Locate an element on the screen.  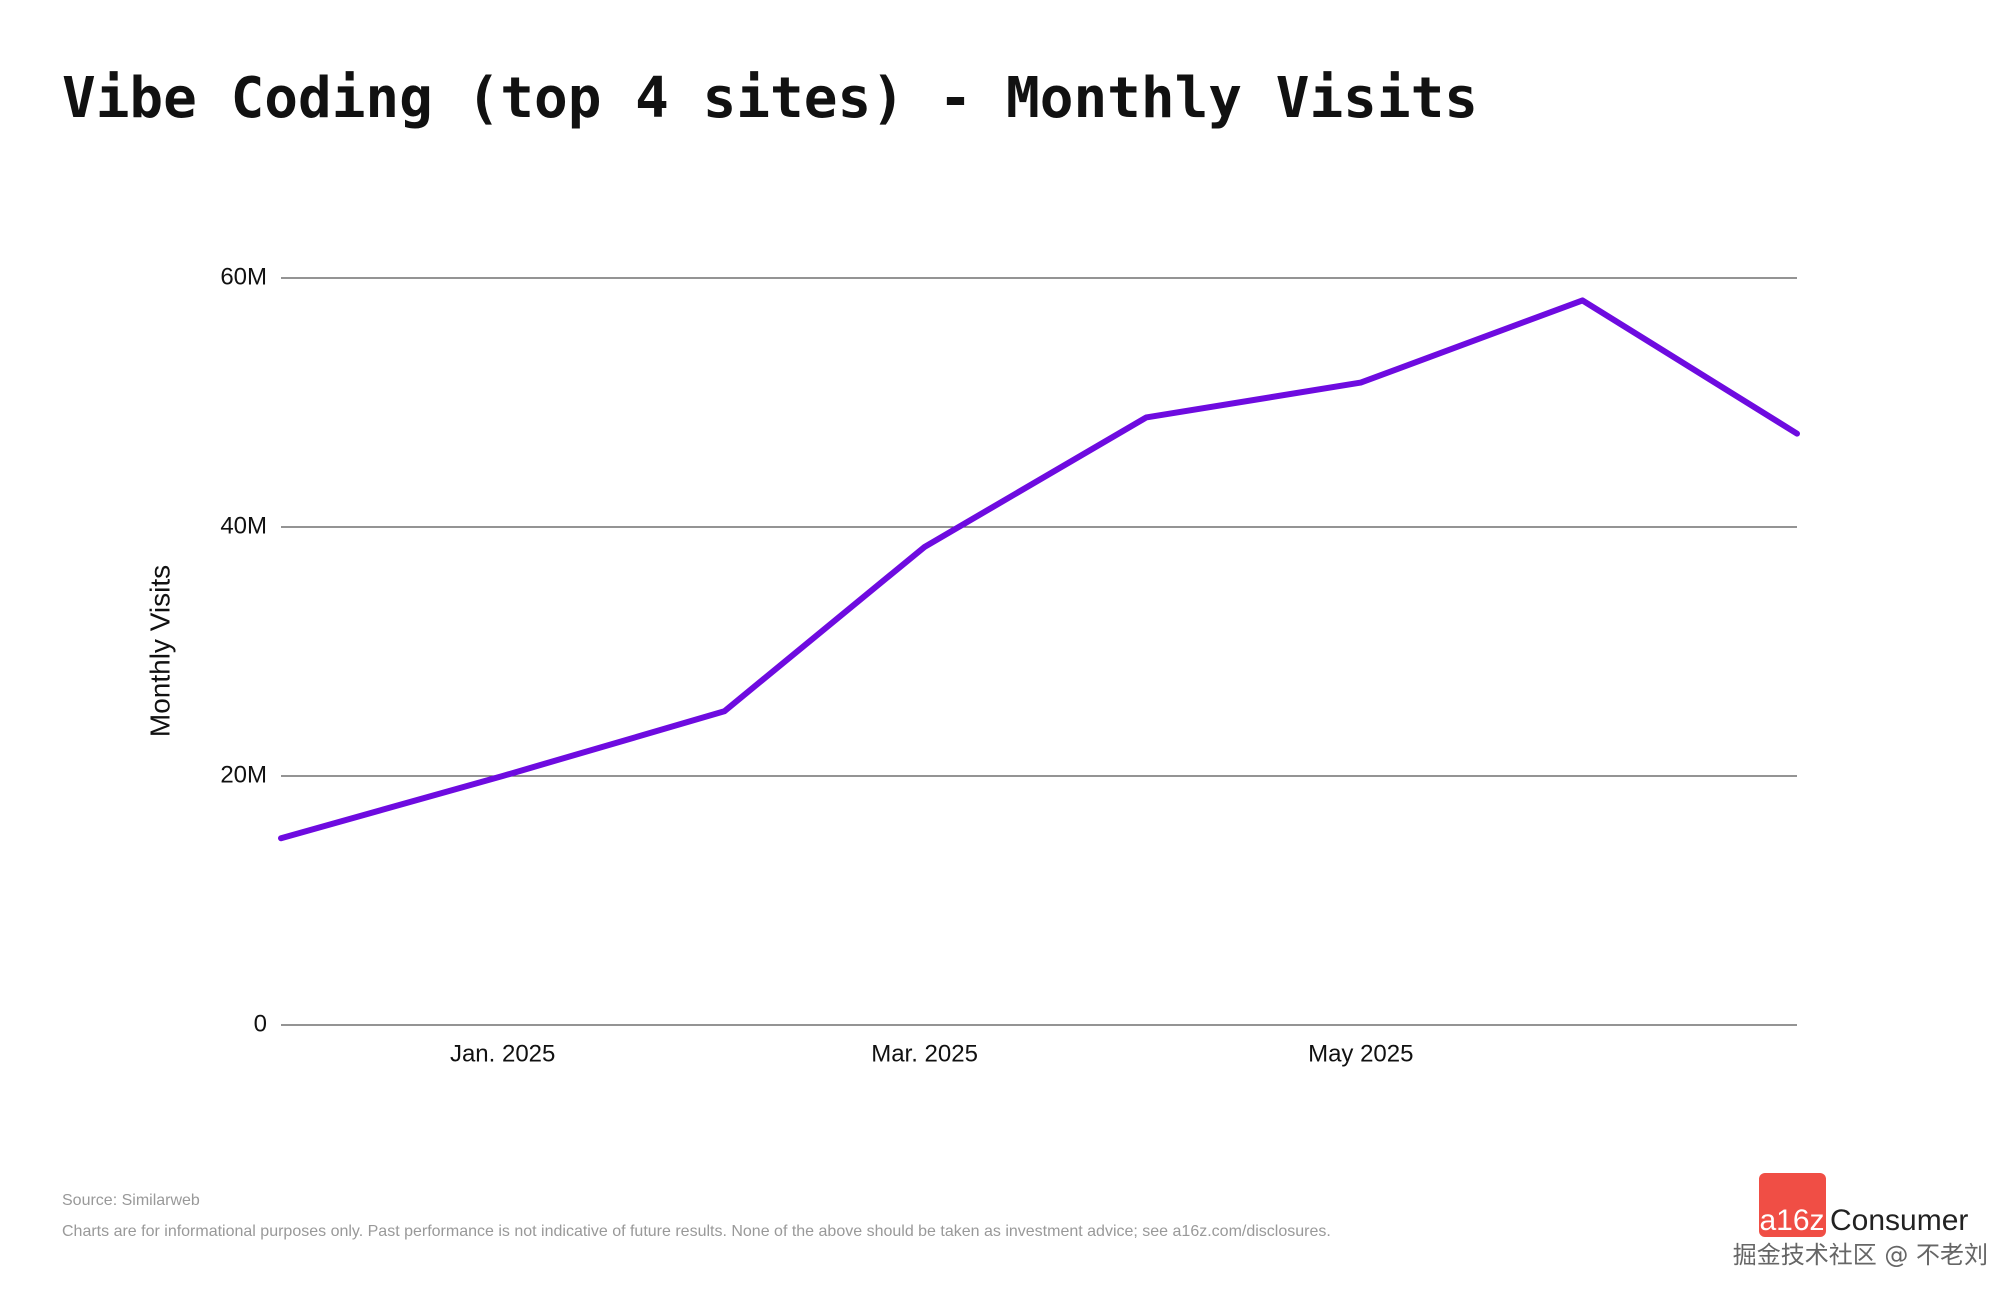
x-tick-label: Jan. 2025 is located at coordinates (502, 1053).